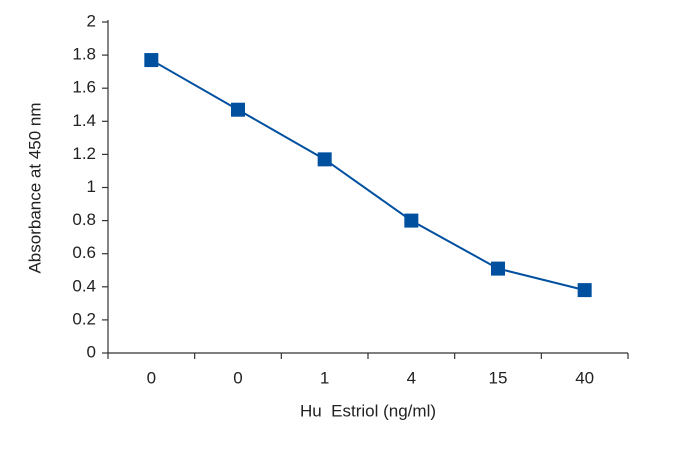 The height and width of the screenshot is (450, 700). I want to click on x-tick-label: 40, so click(584, 377).